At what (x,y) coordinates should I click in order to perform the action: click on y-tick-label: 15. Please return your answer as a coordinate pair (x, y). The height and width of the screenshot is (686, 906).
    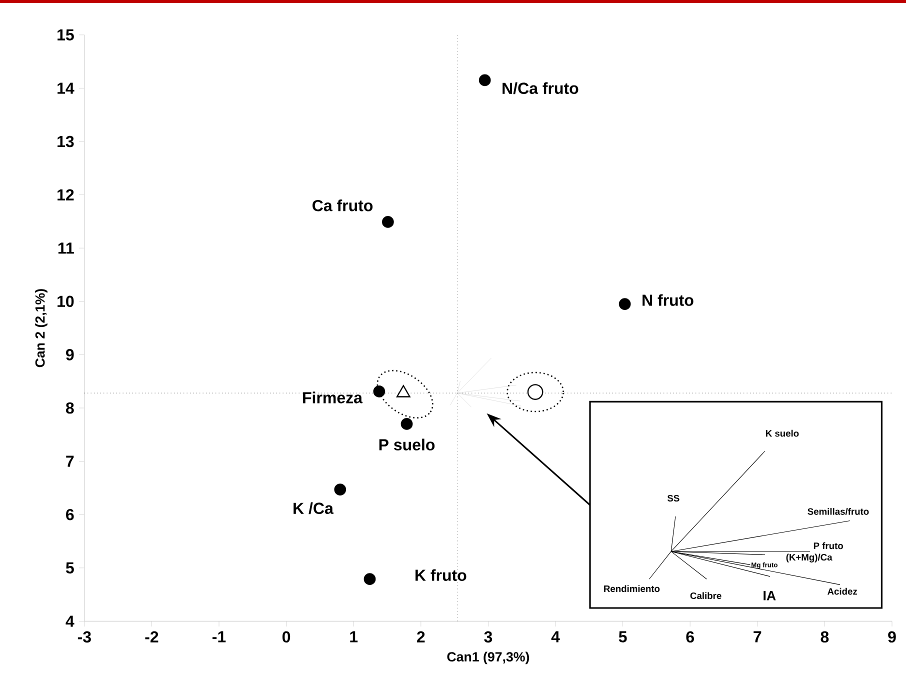
    Looking at the image, I should click on (66, 34).